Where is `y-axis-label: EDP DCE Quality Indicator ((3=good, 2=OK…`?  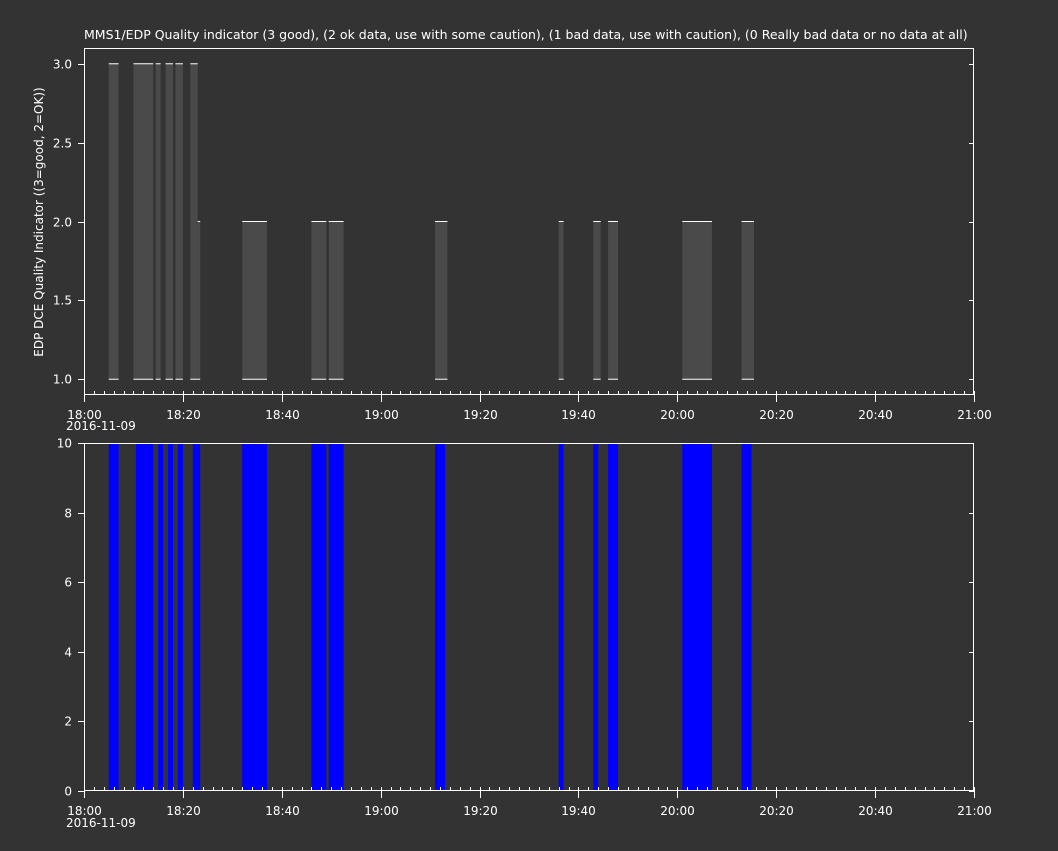 y-axis-label: EDP DCE Quality Indicator ((3=good, 2=OK… is located at coordinates (39, 221).